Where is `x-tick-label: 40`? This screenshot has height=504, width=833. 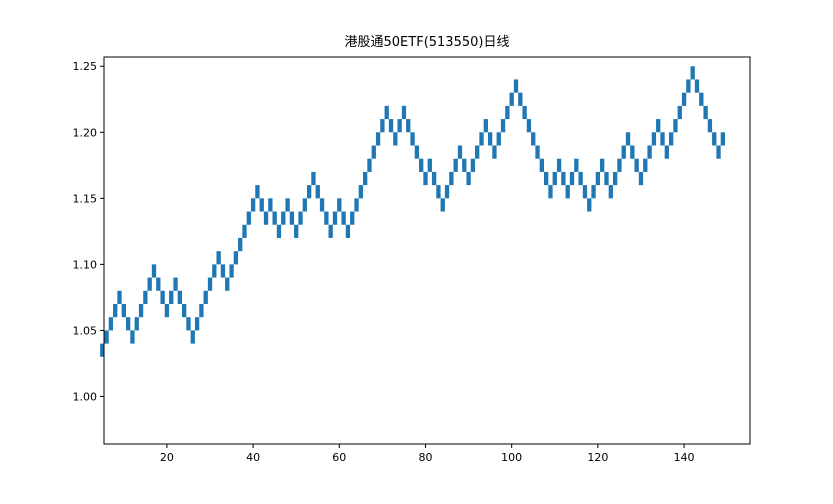 x-tick-label: 40 is located at coordinates (253, 457).